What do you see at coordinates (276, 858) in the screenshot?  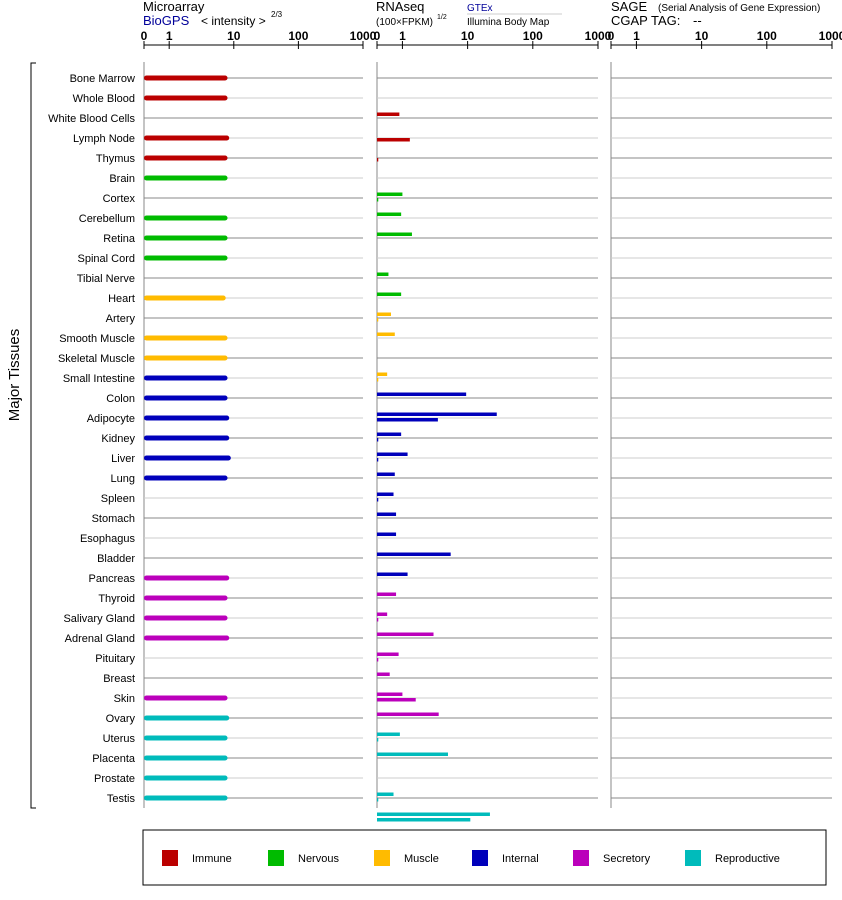 I see `legend-swatch-nervous` at bounding box center [276, 858].